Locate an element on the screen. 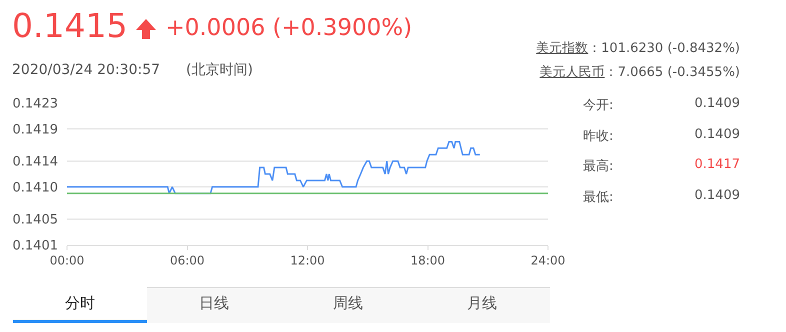 The width and height of the screenshot is (786, 332). text: +0.0006 (+0.3900%) is located at coordinates (288, 27).